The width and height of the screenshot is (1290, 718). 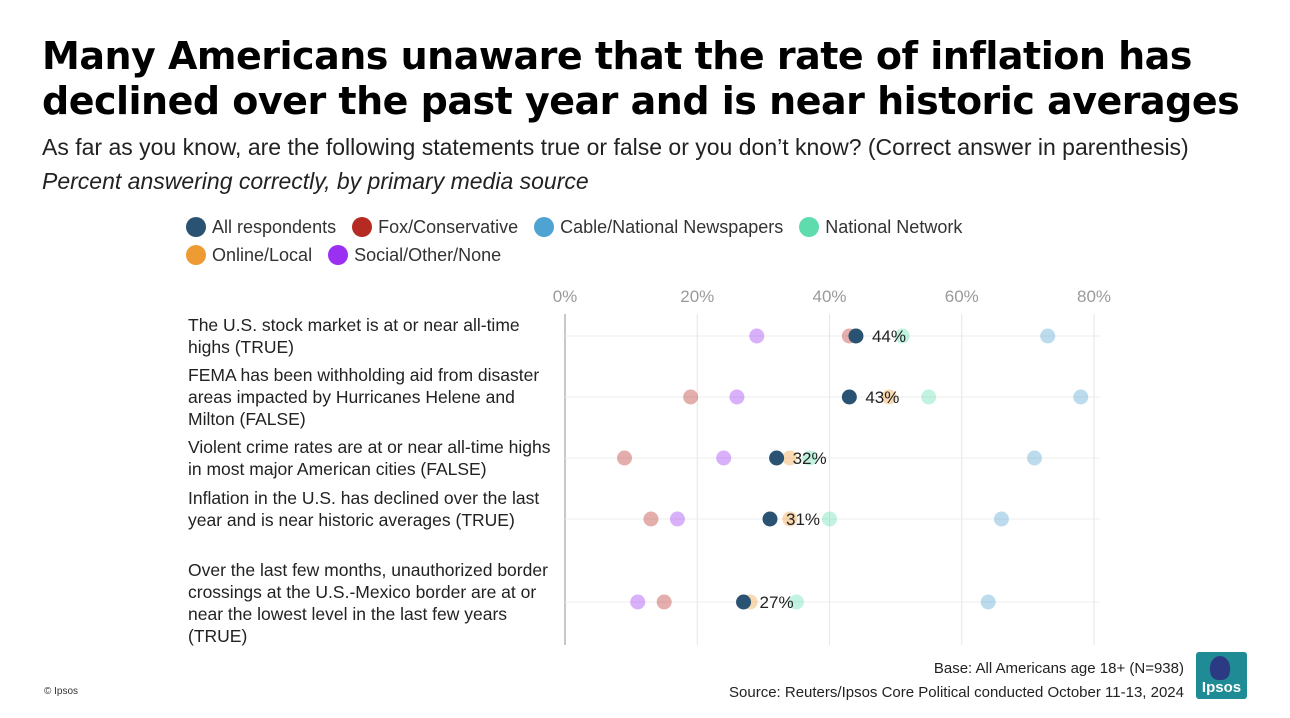 I want to click on legend-item: All respondents, so click(x=261, y=227).